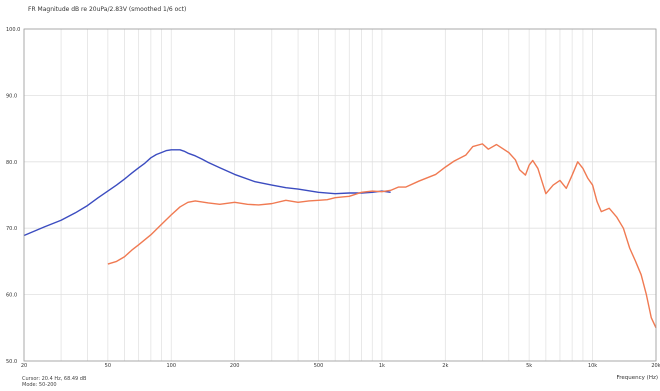  I want to click on x-tick-label: 1k, so click(382, 366).